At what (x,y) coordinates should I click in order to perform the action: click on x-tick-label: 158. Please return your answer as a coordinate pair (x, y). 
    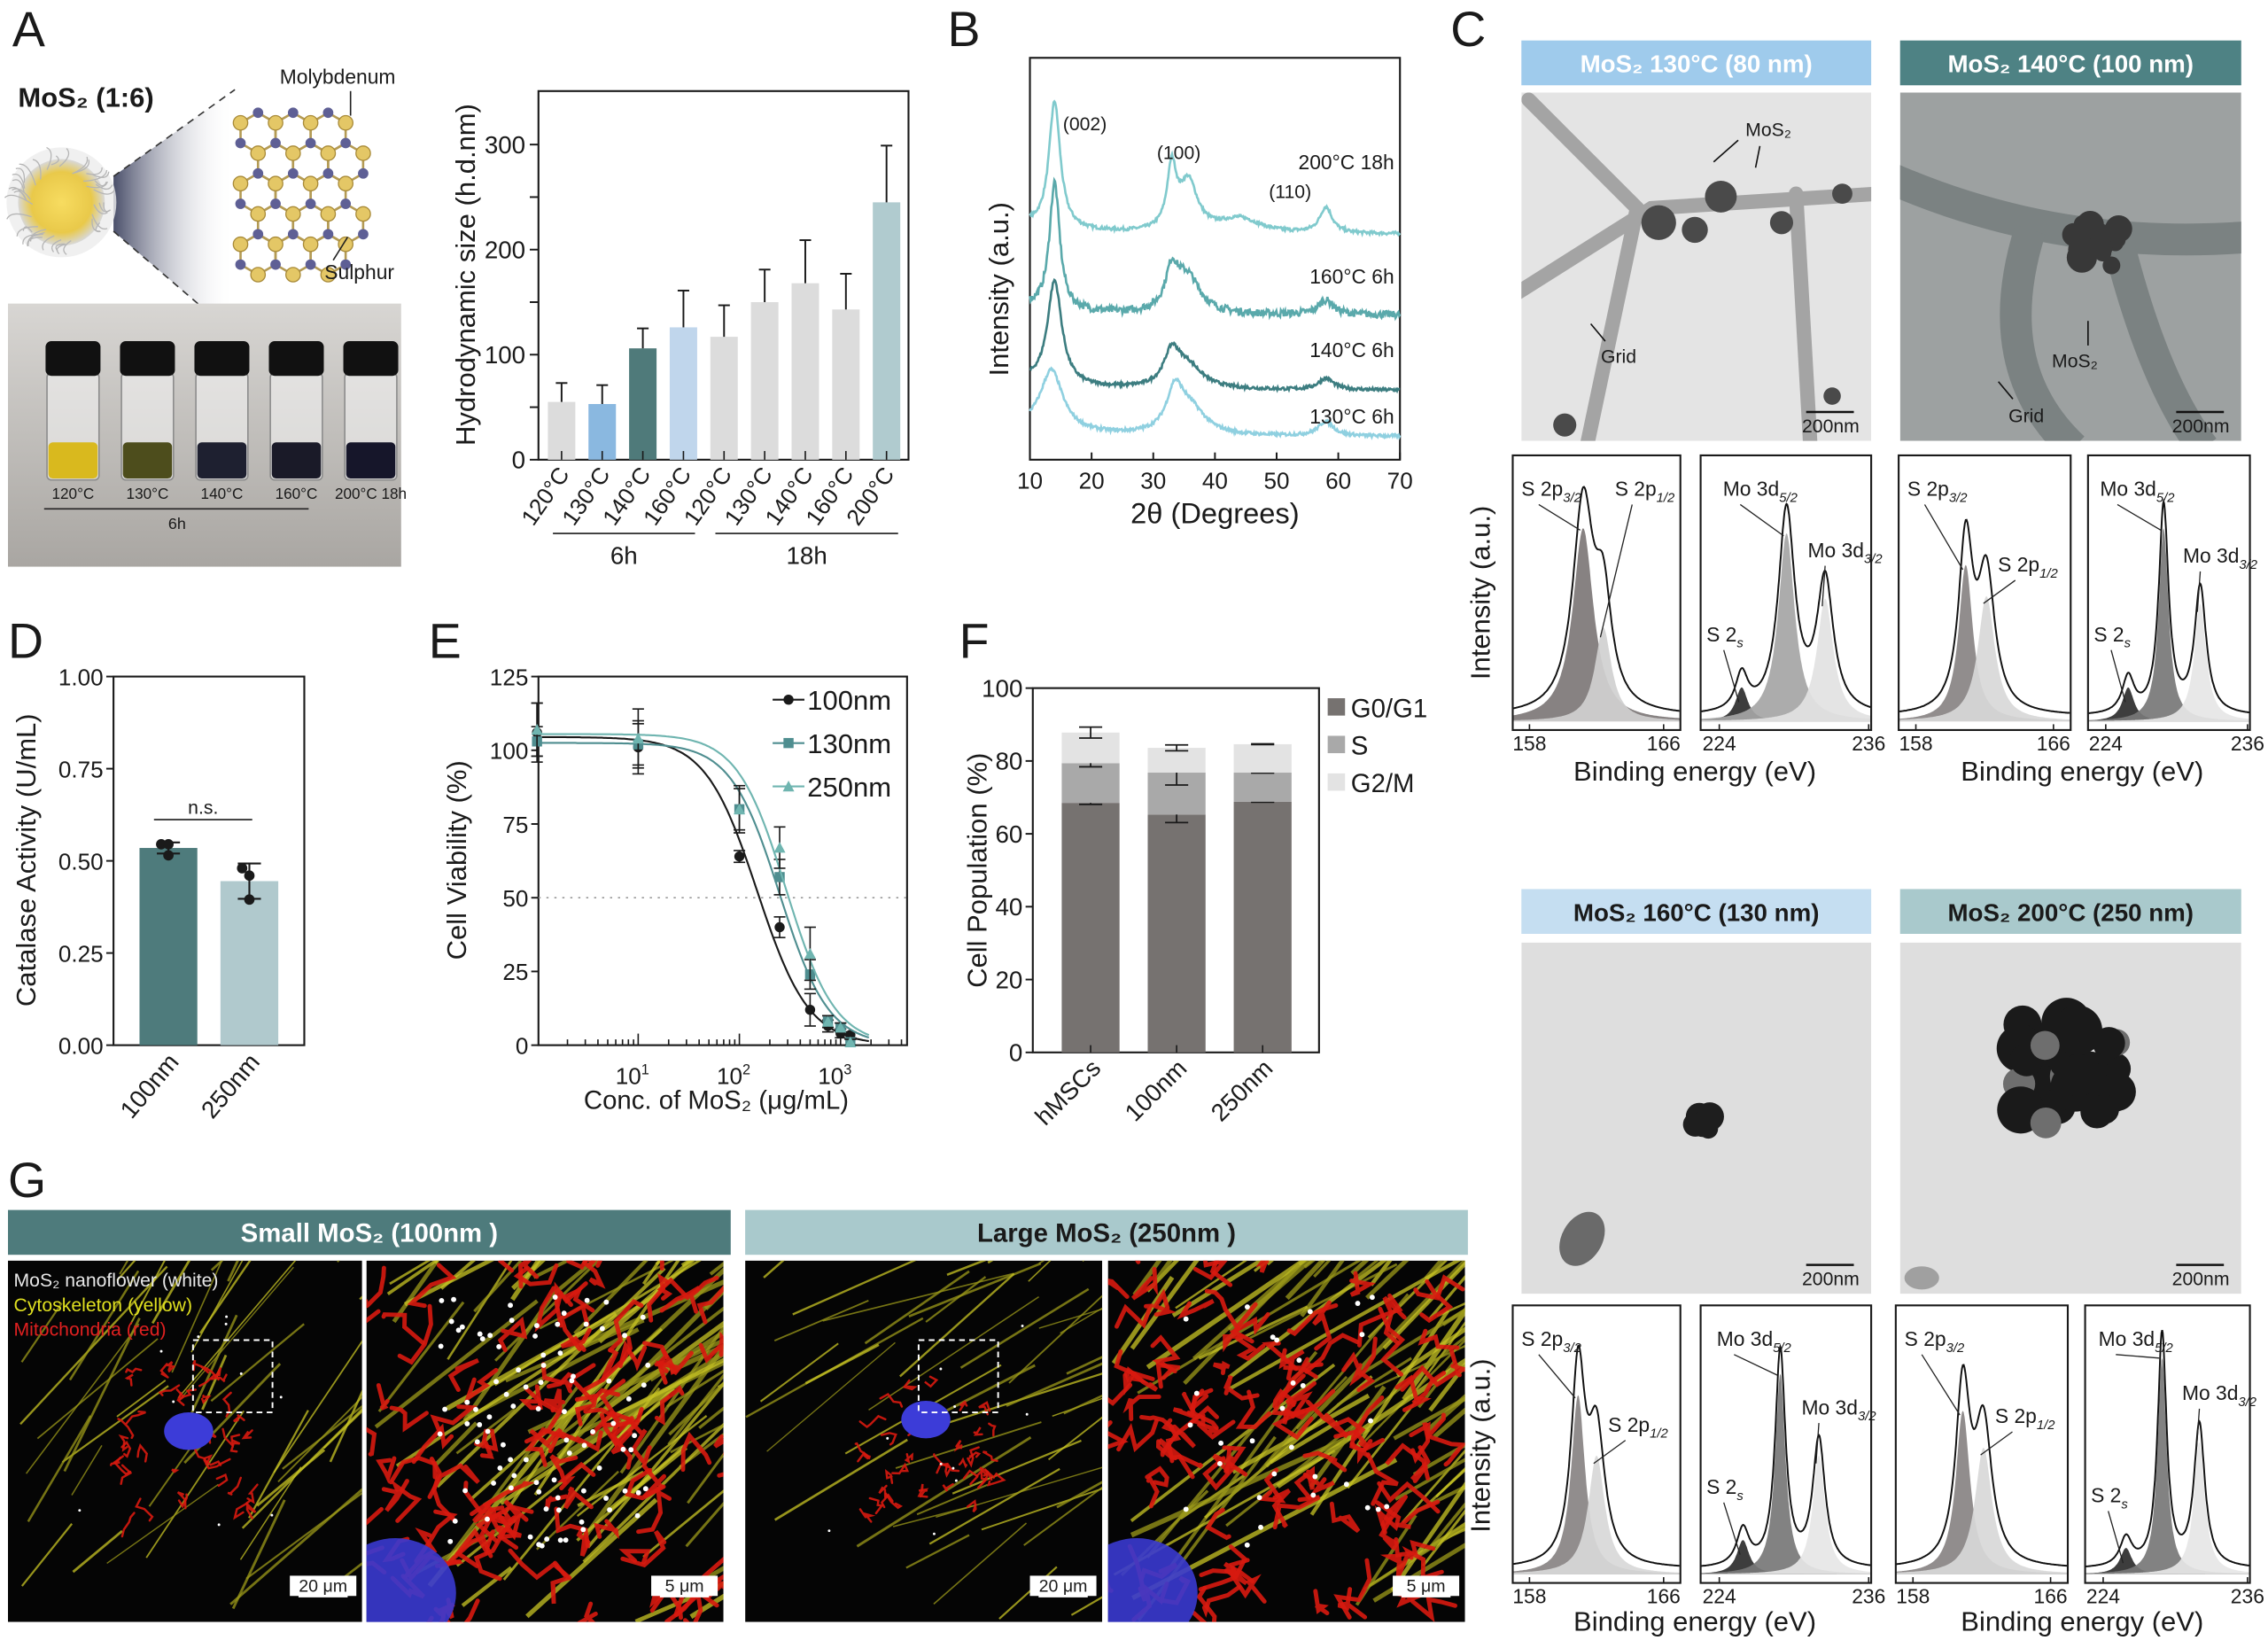
    Looking at the image, I should click on (1529, 743).